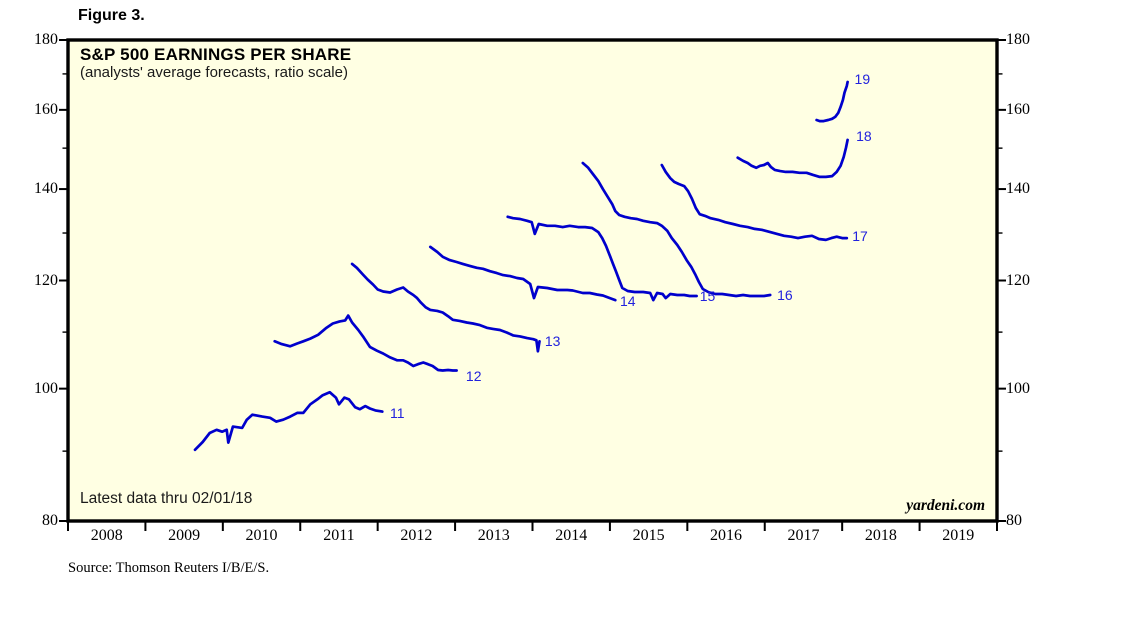 Image resolution: width=1138 pixels, height=621 pixels. What do you see at coordinates (473, 375) in the screenshot?
I see `series-label-12: 12` at bounding box center [473, 375].